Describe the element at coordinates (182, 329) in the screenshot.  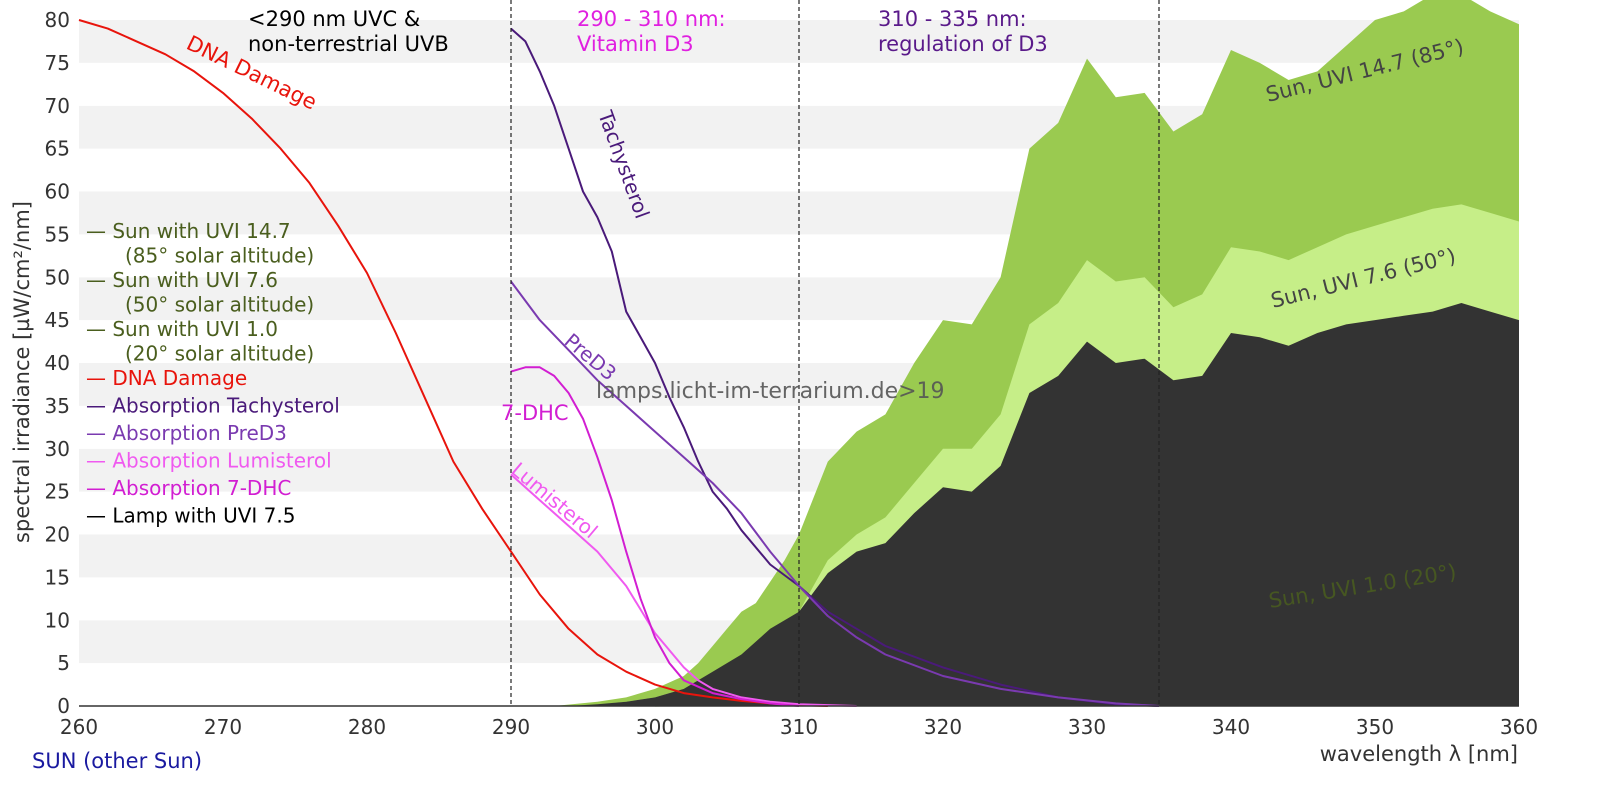
I see `legend-entry-2: — Sun with UVI 1.0` at that location.